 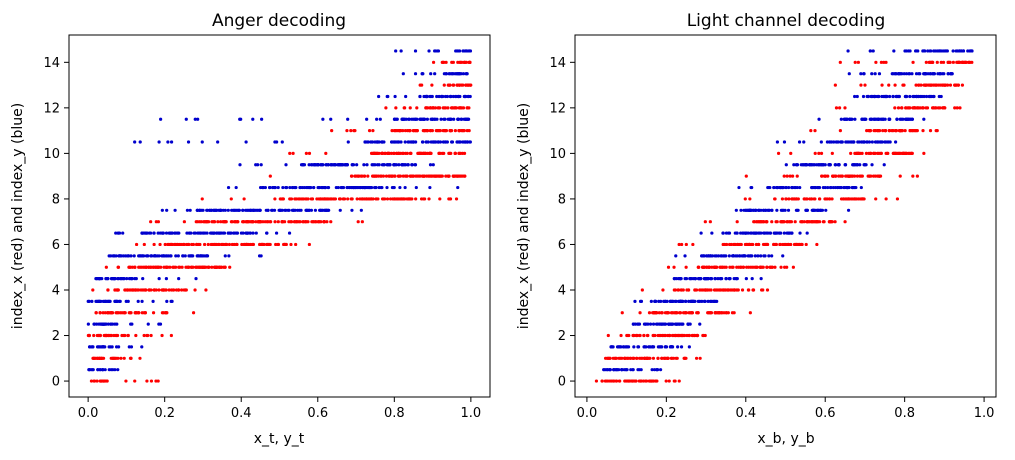 What do you see at coordinates (56, 290) in the screenshot?
I see `y-tick-label: 4` at bounding box center [56, 290].